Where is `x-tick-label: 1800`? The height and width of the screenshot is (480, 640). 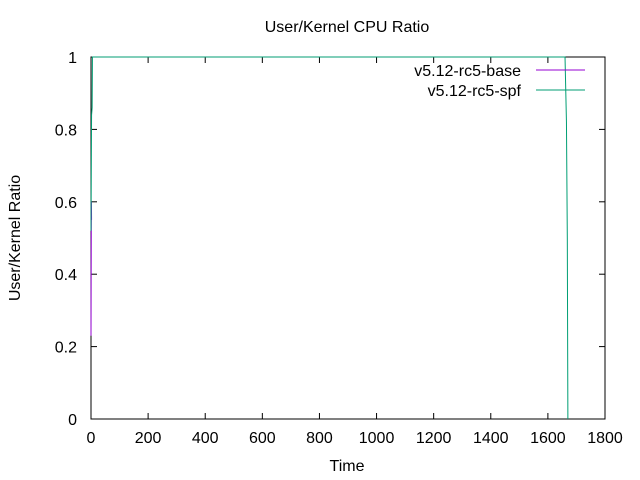
x-tick-label: 1800 is located at coordinates (605, 438).